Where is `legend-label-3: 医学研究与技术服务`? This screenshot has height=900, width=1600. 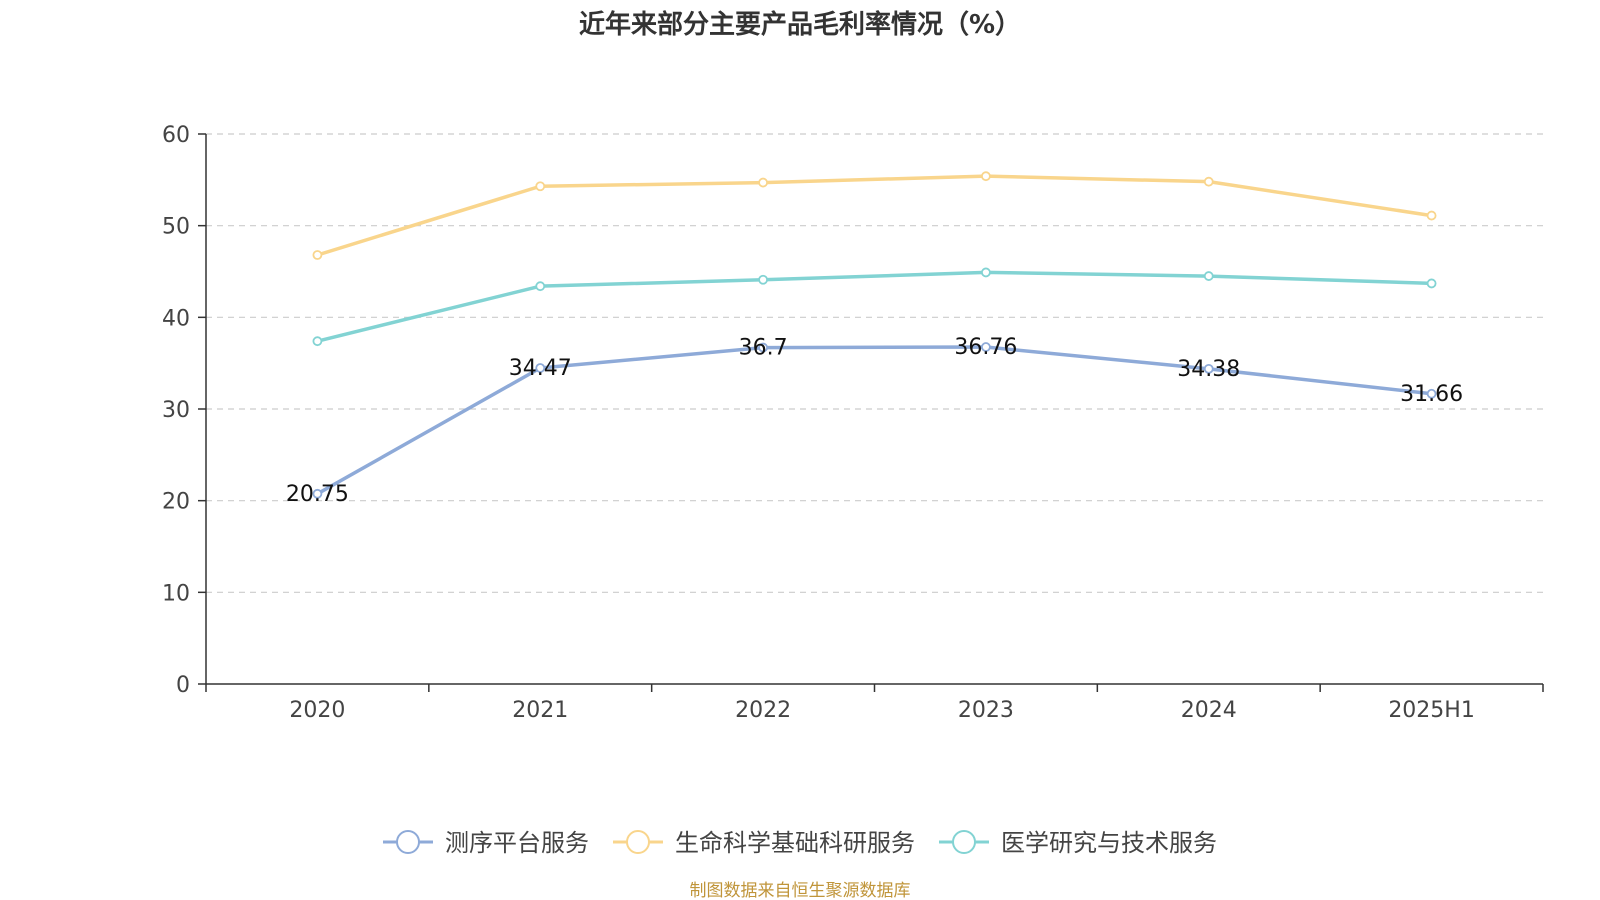 legend-label-3: 医学研究与技术服务 is located at coordinates (1109, 843).